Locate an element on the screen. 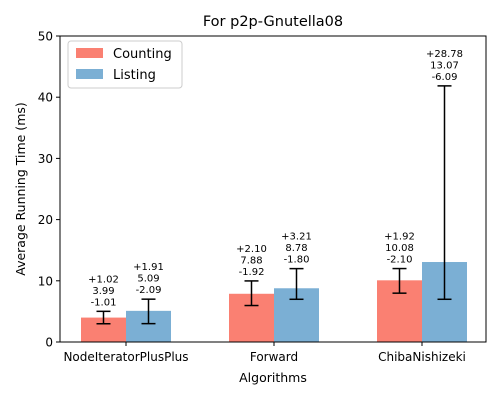  annotation-listing-1-1: 8.78 is located at coordinates (296, 248).